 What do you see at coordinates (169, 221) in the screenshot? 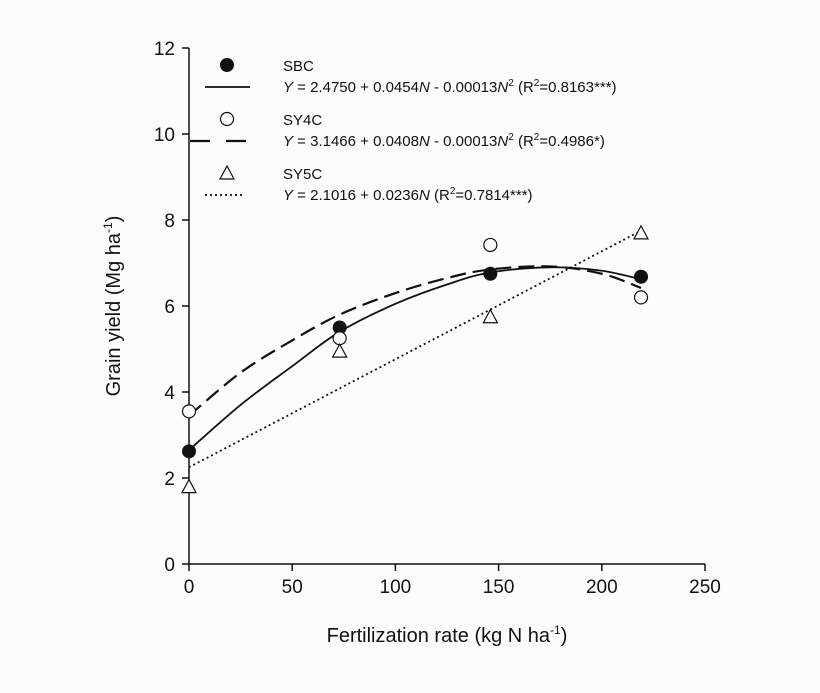
I see `y-tick-label: 8` at bounding box center [169, 221].